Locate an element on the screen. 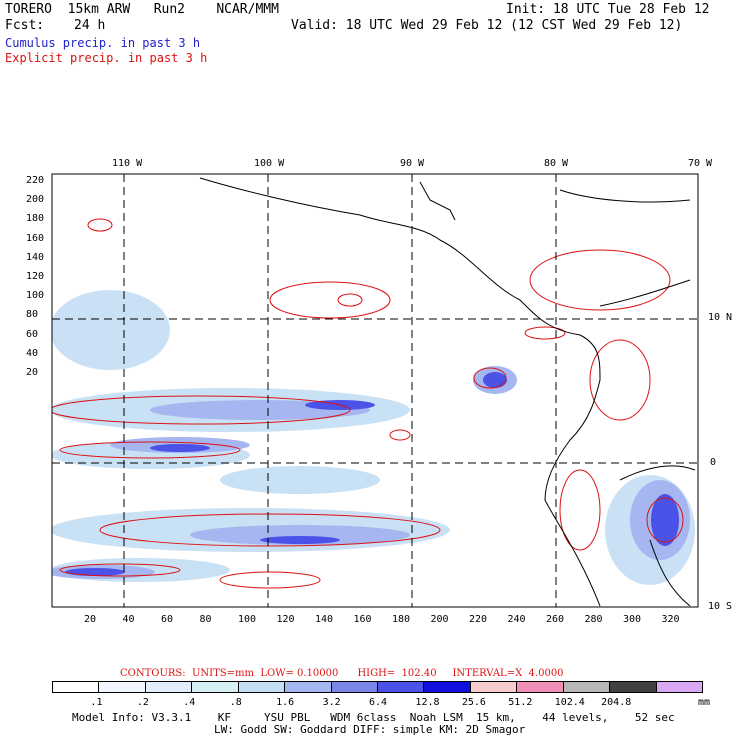 The height and width of the screenshot is (740, 740). model-title: TORERO 15km ARW Run2 NCAR/MMM is located at coordinates (142, 9).